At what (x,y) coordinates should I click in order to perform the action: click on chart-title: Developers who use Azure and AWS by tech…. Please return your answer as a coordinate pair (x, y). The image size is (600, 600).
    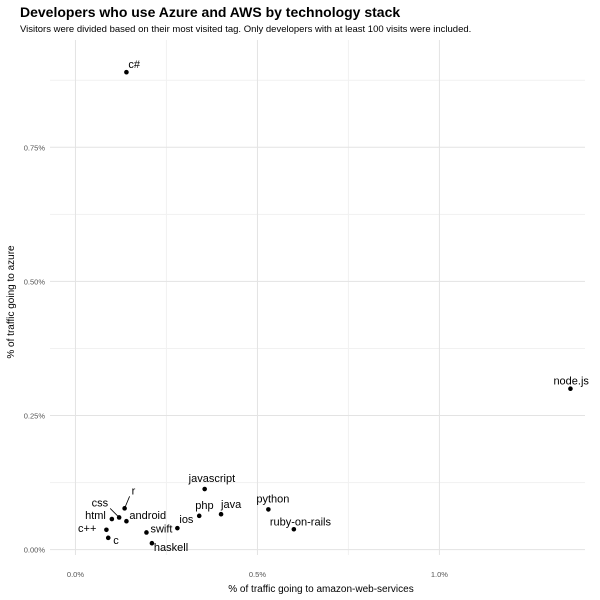
    Looking at the image, I should click on (210, 12).